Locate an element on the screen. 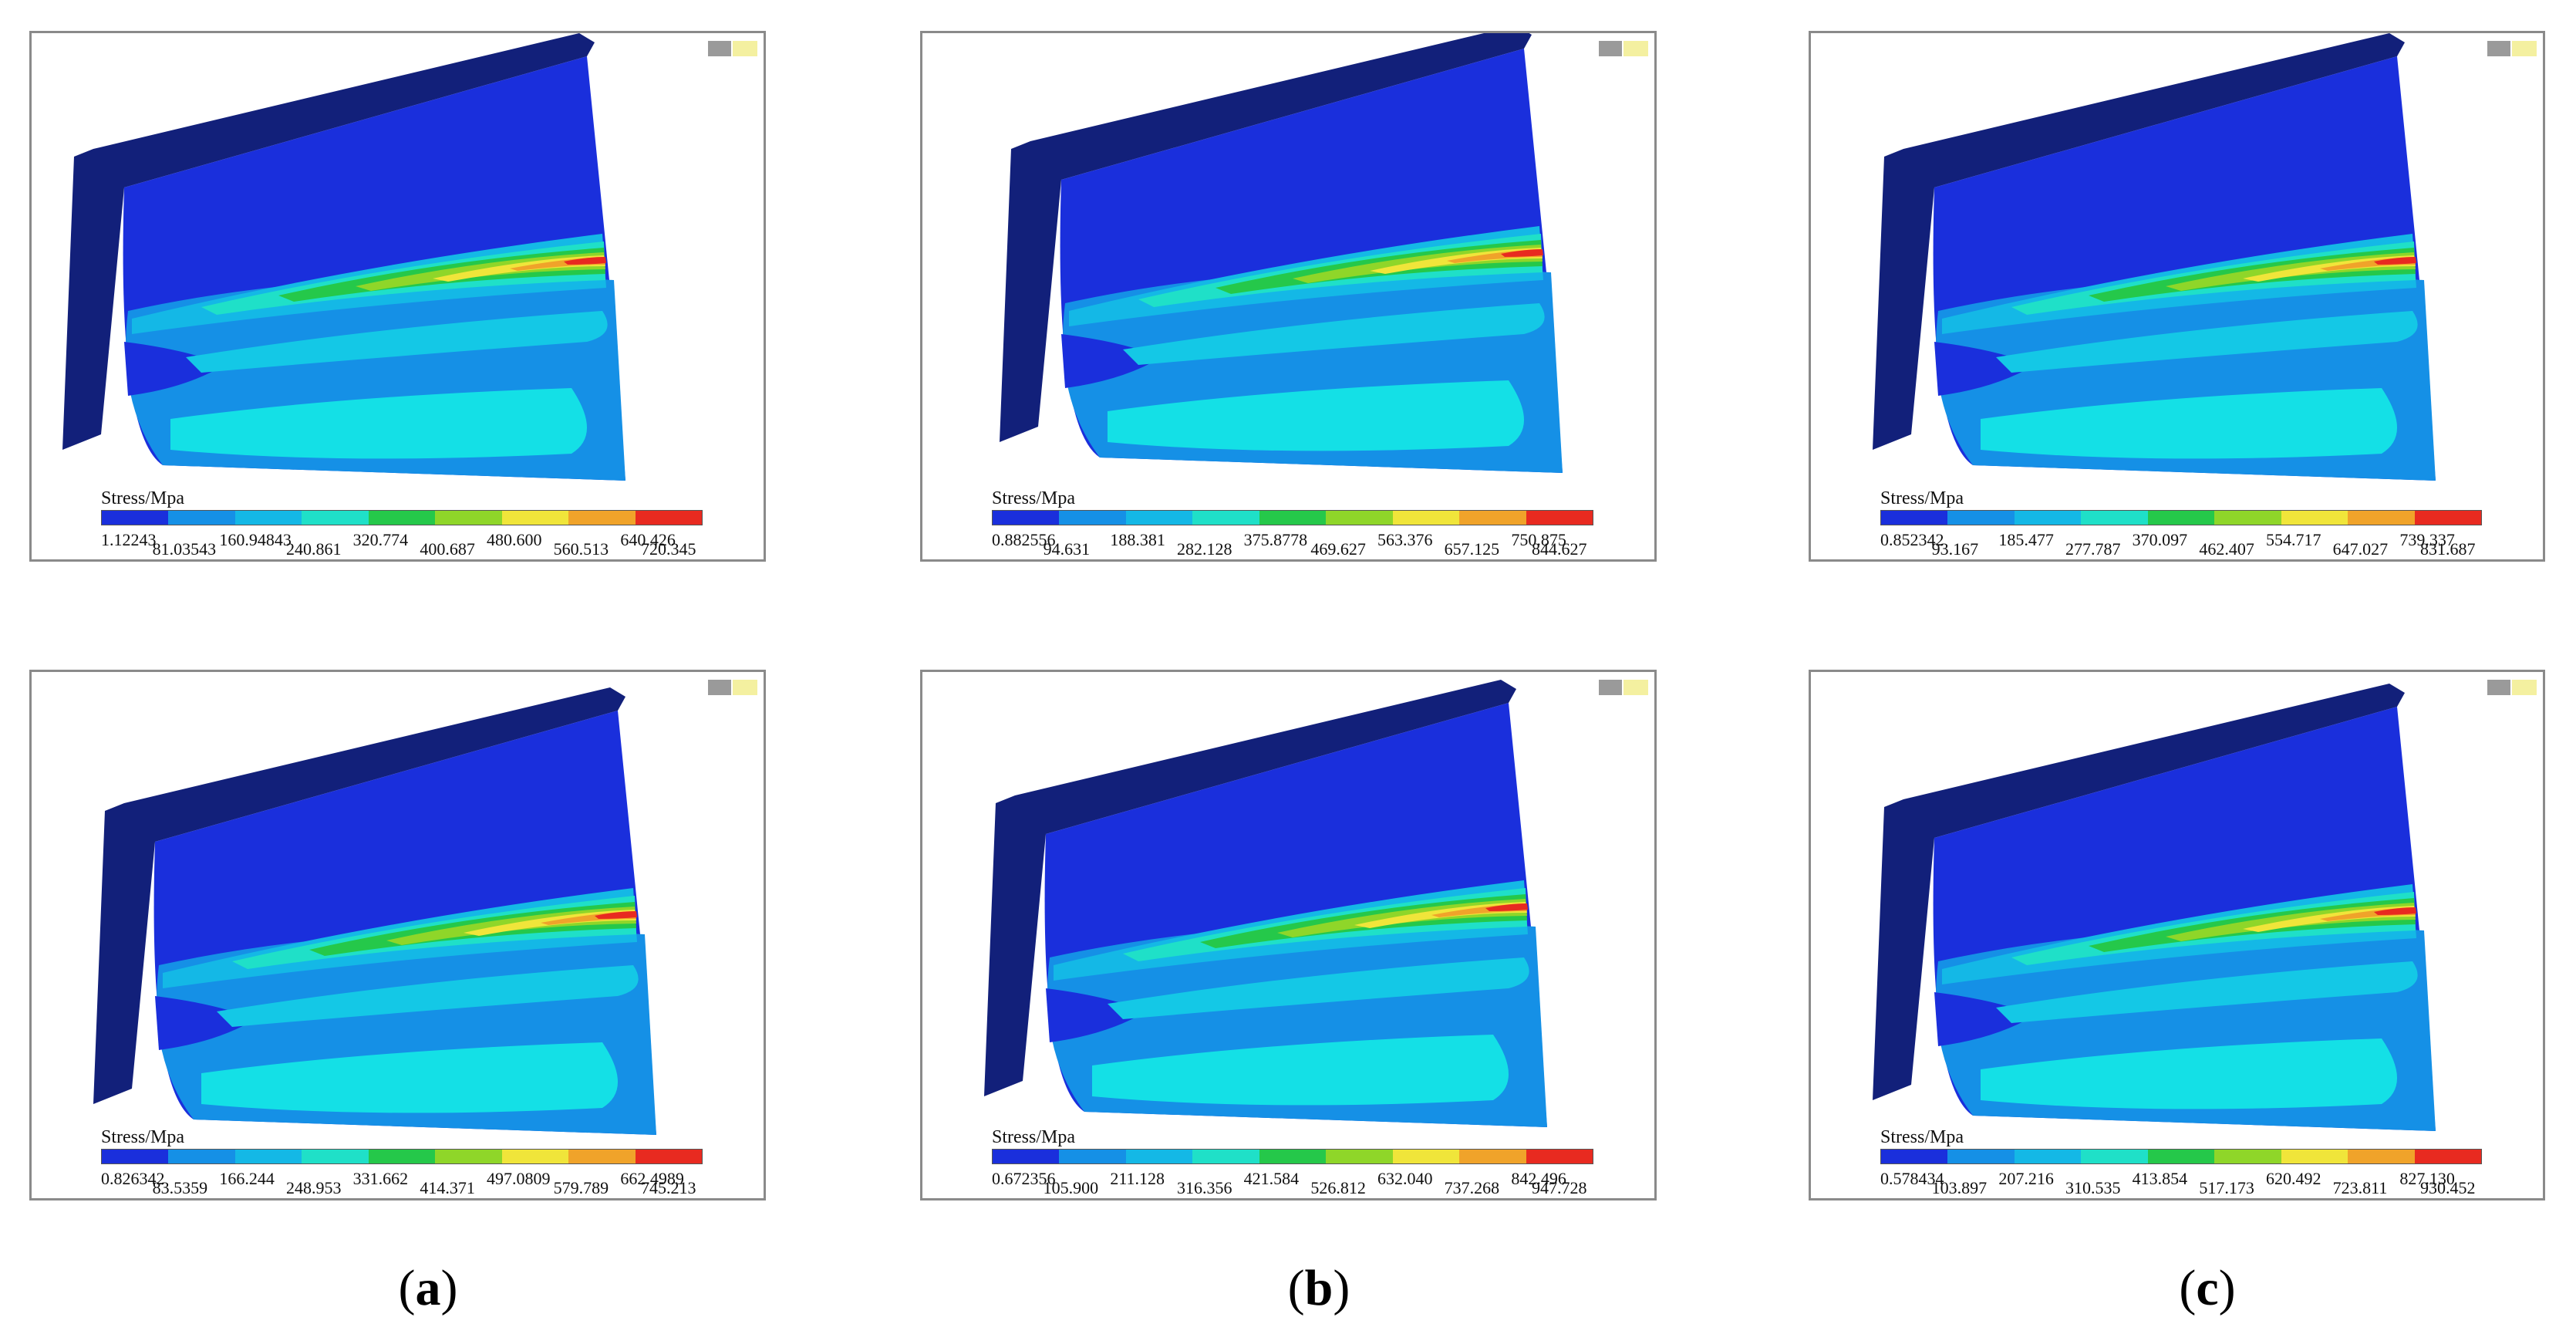  legend-tick-label: 947.728 is located at coordinates (1559, 1187).